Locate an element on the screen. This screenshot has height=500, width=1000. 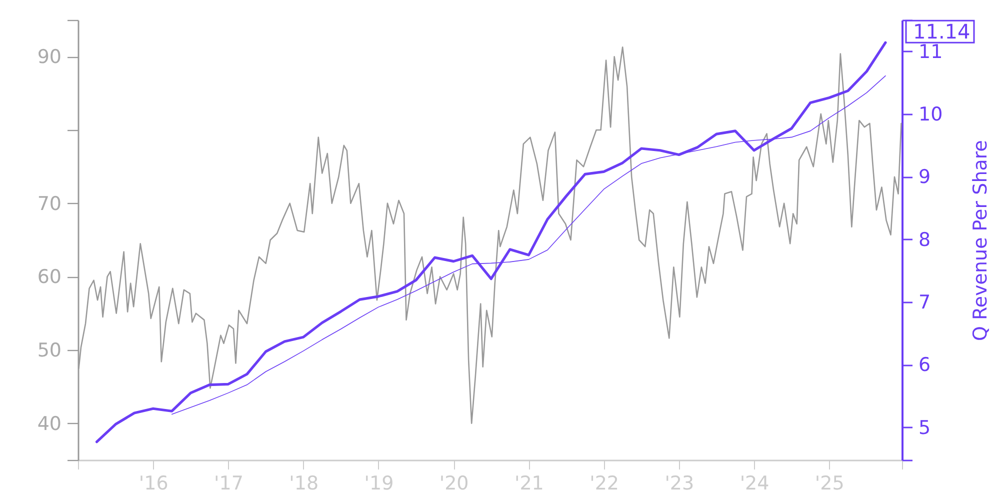
y2-tick-label: 8 is located at coordinates (924, 239).